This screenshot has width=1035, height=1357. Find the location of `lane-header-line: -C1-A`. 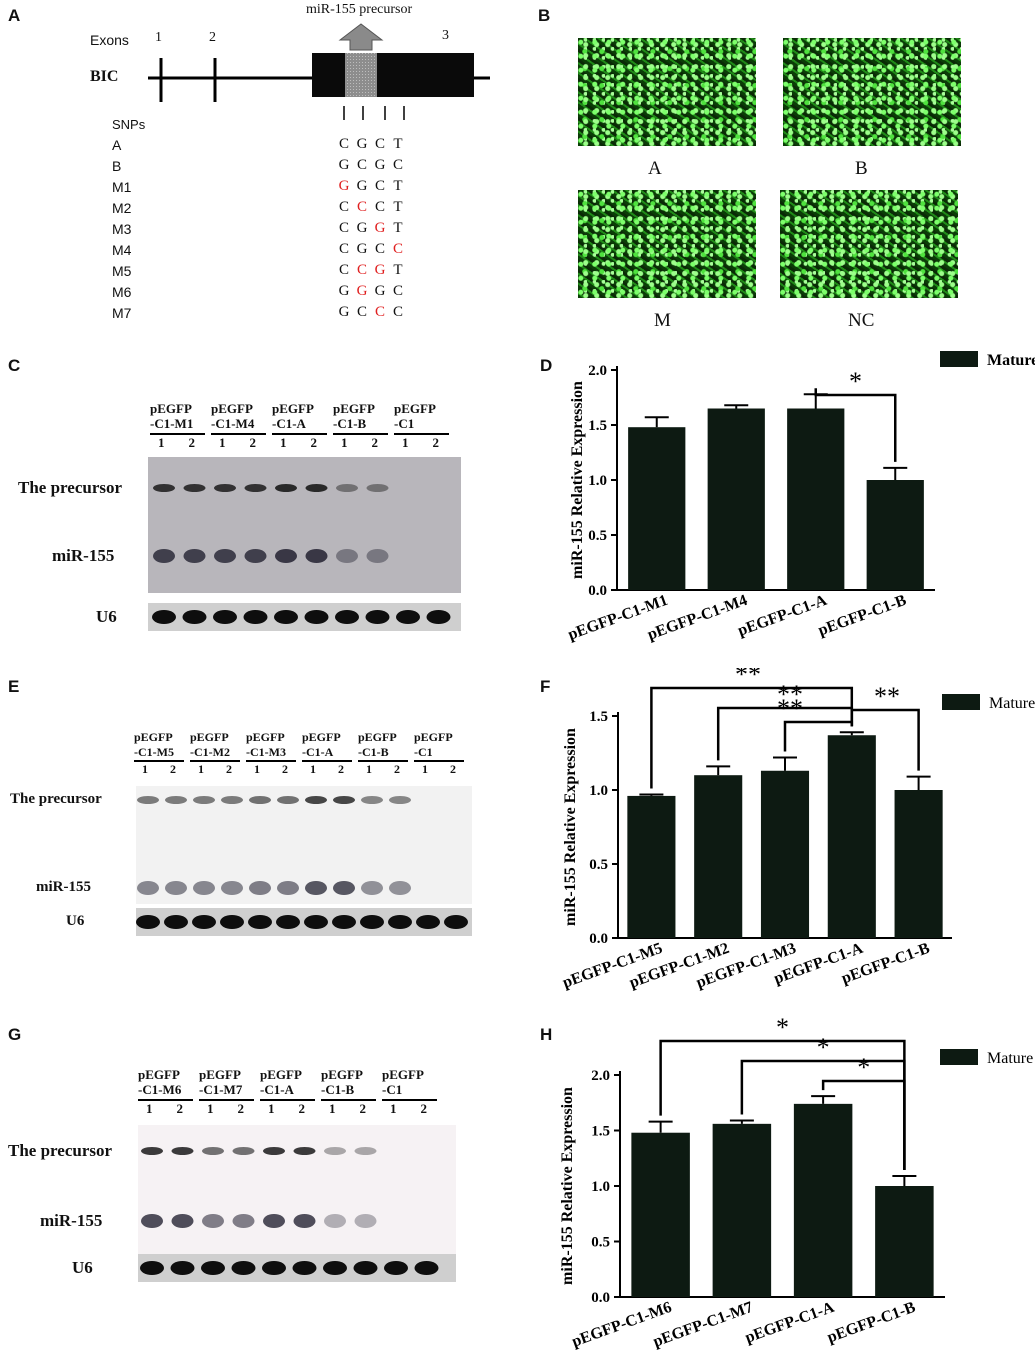

lane-header-line: -C1-A is located at coordinates (318, 752).